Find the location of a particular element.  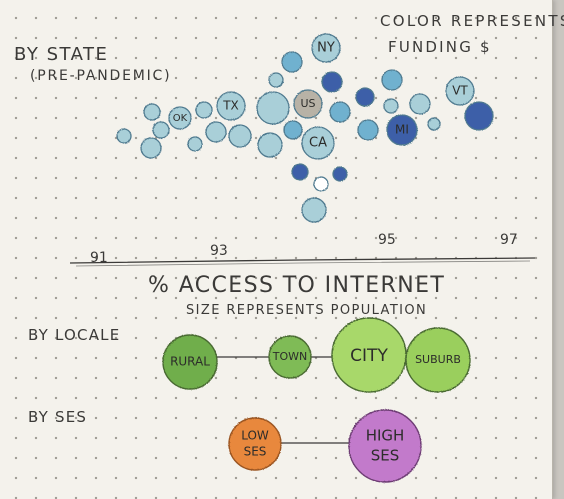

state-label-ca: CA is located at coordinates (318, 143).